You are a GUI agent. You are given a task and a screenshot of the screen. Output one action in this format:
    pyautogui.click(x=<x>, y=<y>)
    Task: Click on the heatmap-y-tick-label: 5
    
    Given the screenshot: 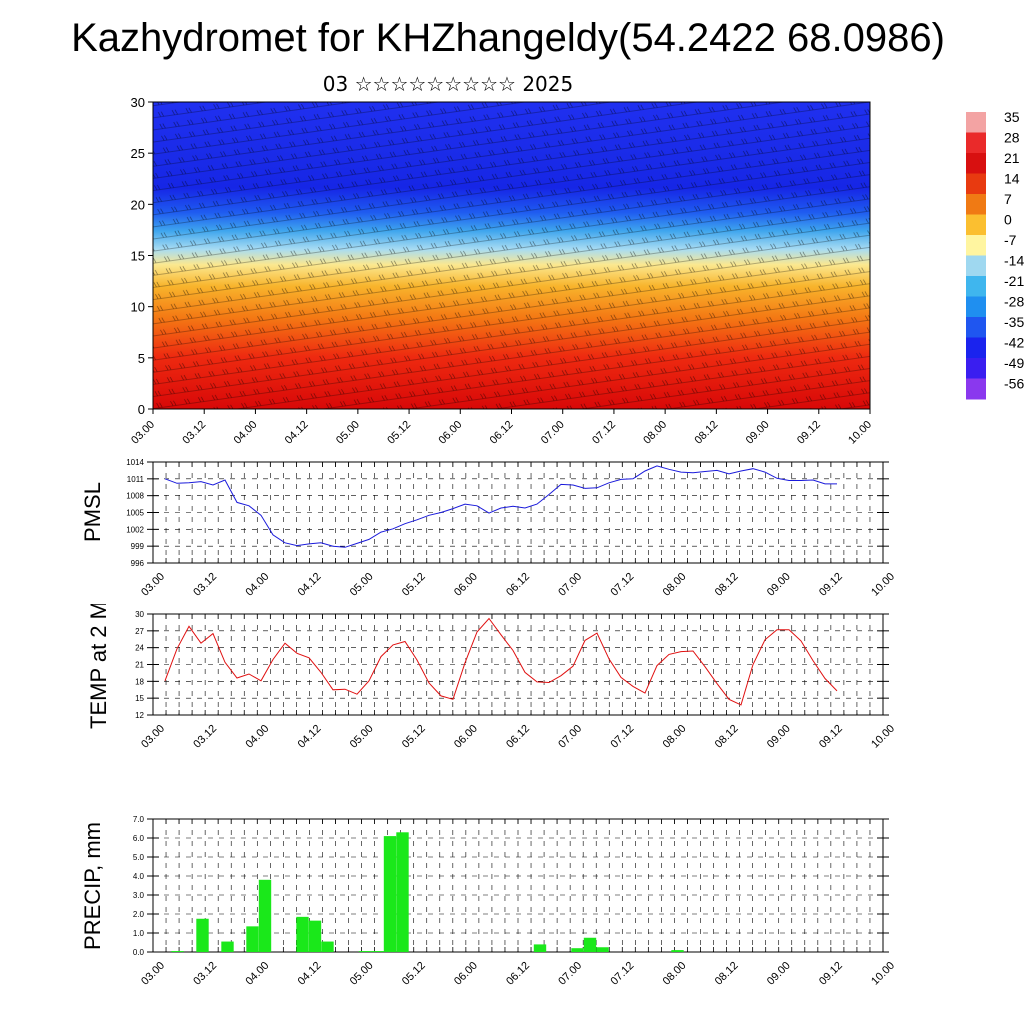 What is the action you would take?
    pyautogui.click(x=141, y=358)
    